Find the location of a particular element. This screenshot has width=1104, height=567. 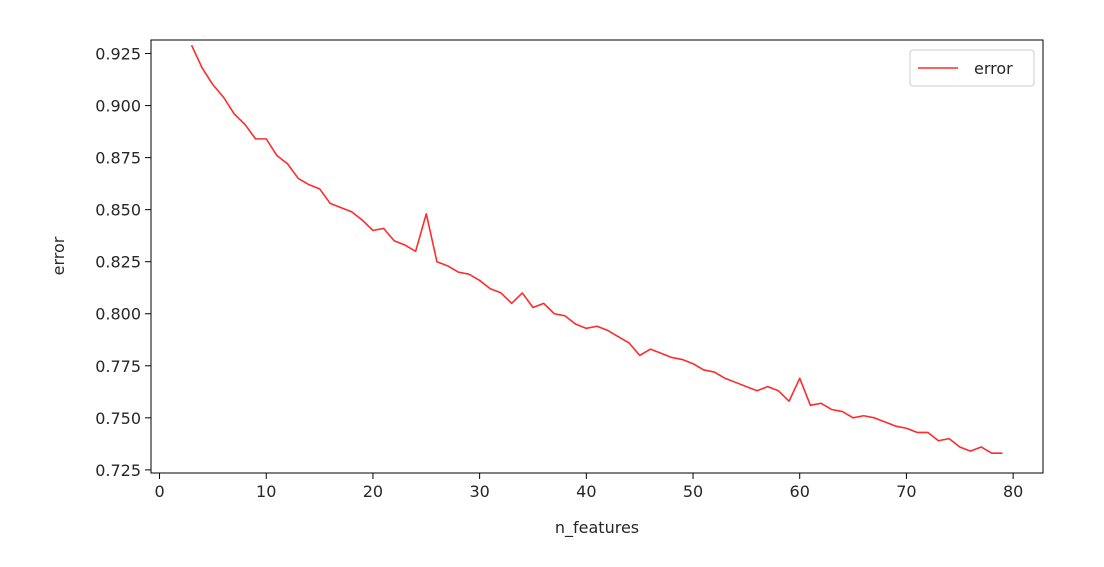

y-tick-label: 0.925 is located at coordinates (118, 54).